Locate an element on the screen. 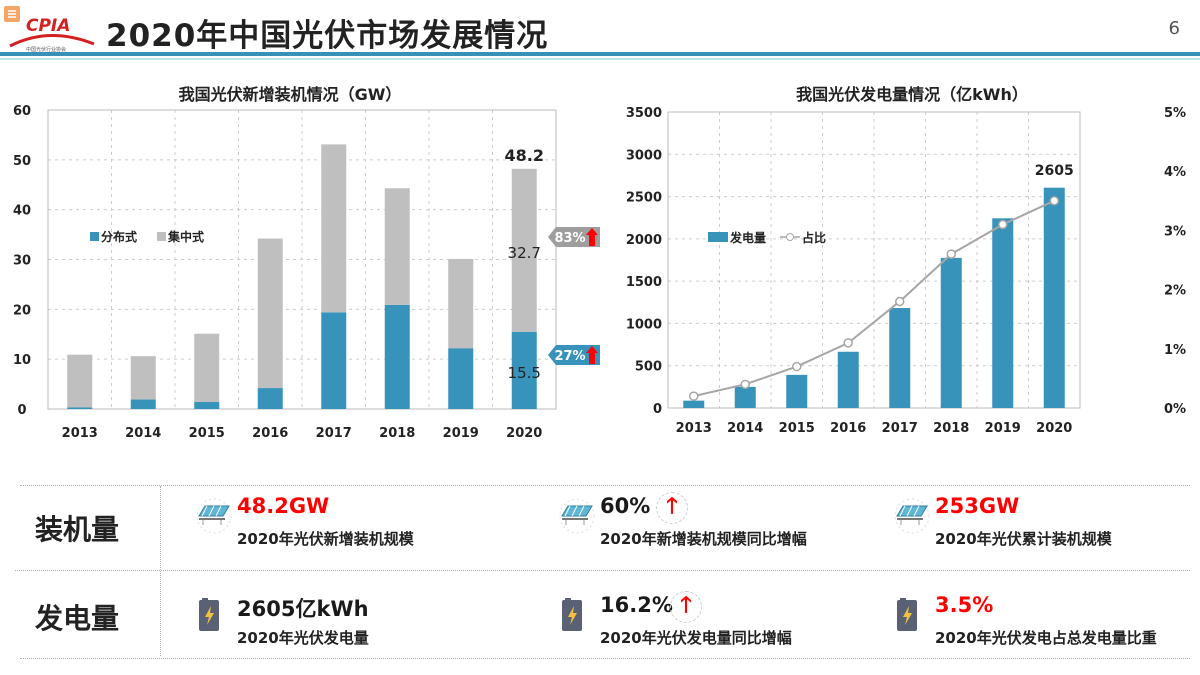 The image size is (1200, 675). y2-tick-label: 2% is located at coordinates (1175, 291).